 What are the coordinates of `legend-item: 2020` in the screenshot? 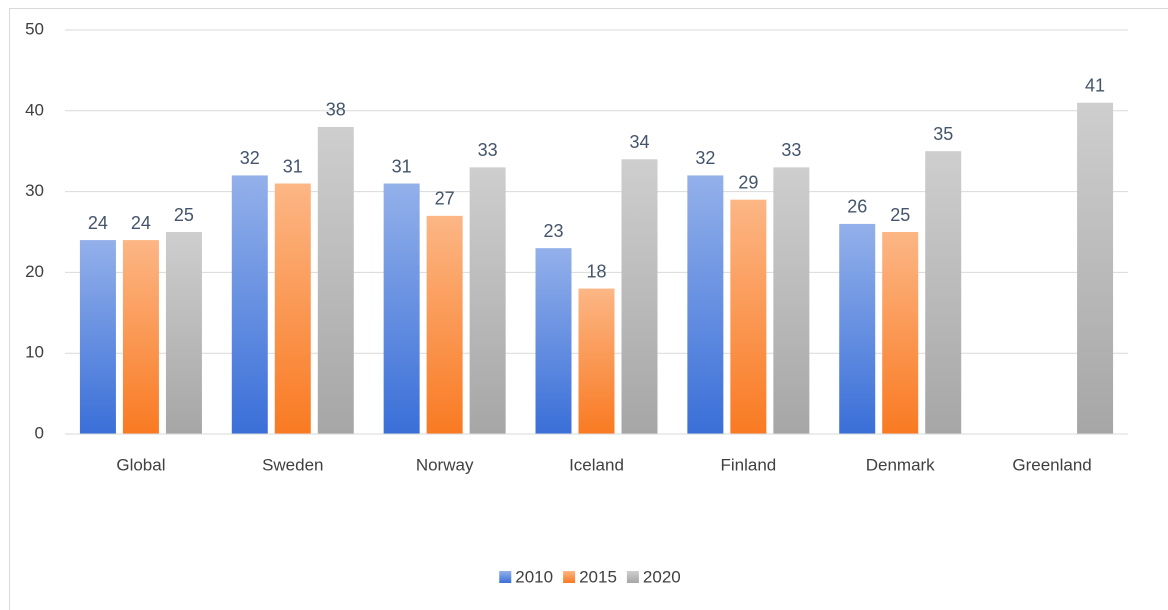 It's located at (653, 576).